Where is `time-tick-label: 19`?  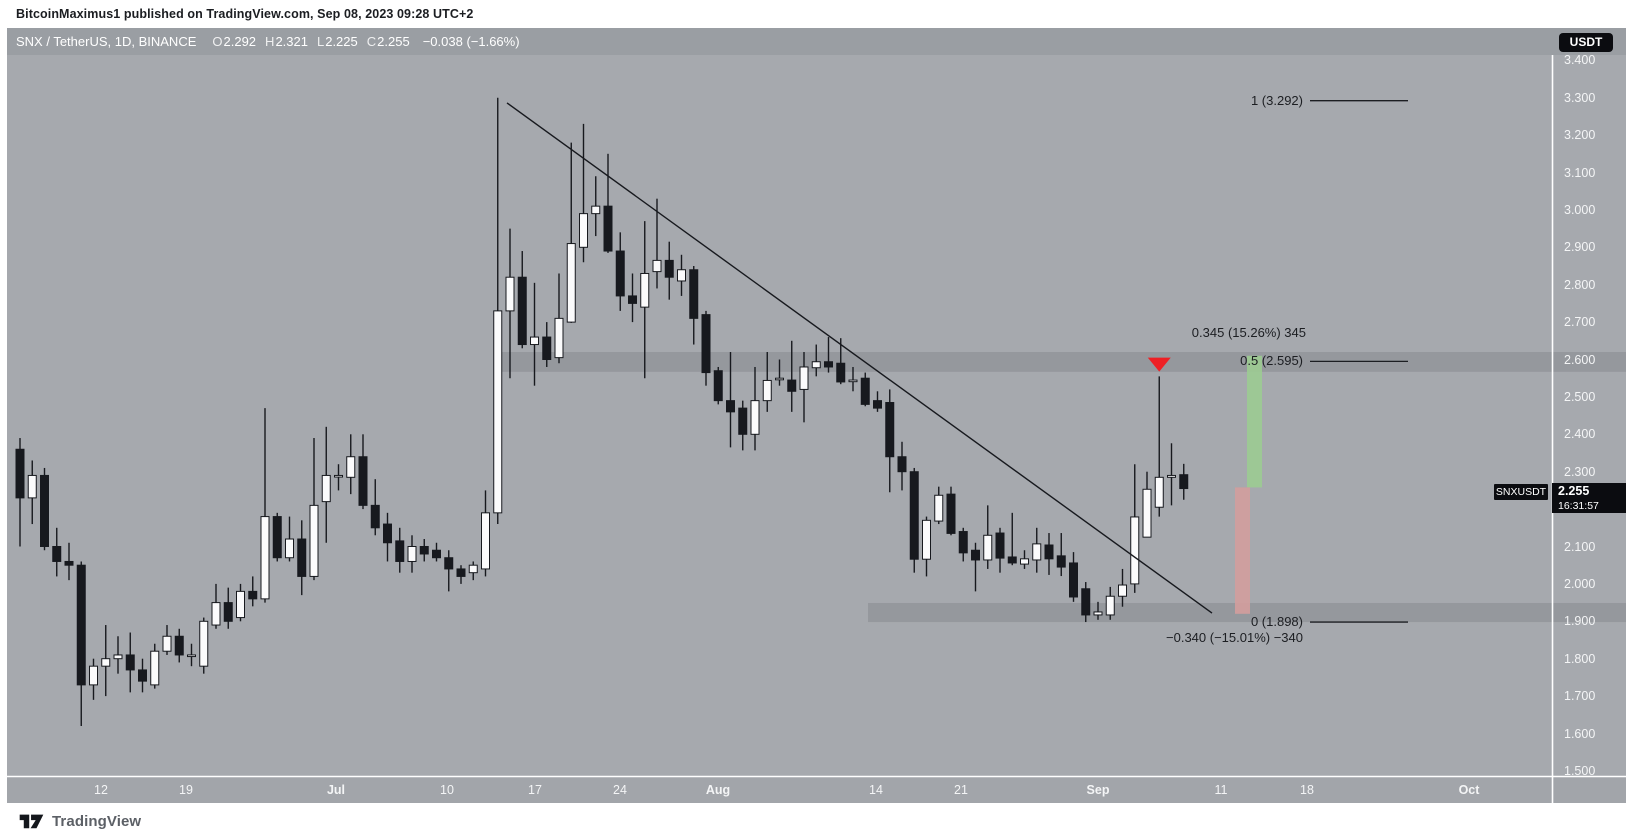 time-tick-label: 19 is located at coordinates (186, 790).